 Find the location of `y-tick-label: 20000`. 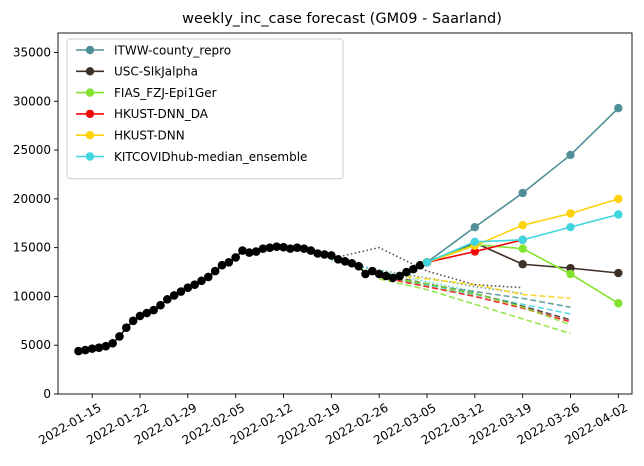

y-tick-label: 20000 is located at coordinates (32, 199).